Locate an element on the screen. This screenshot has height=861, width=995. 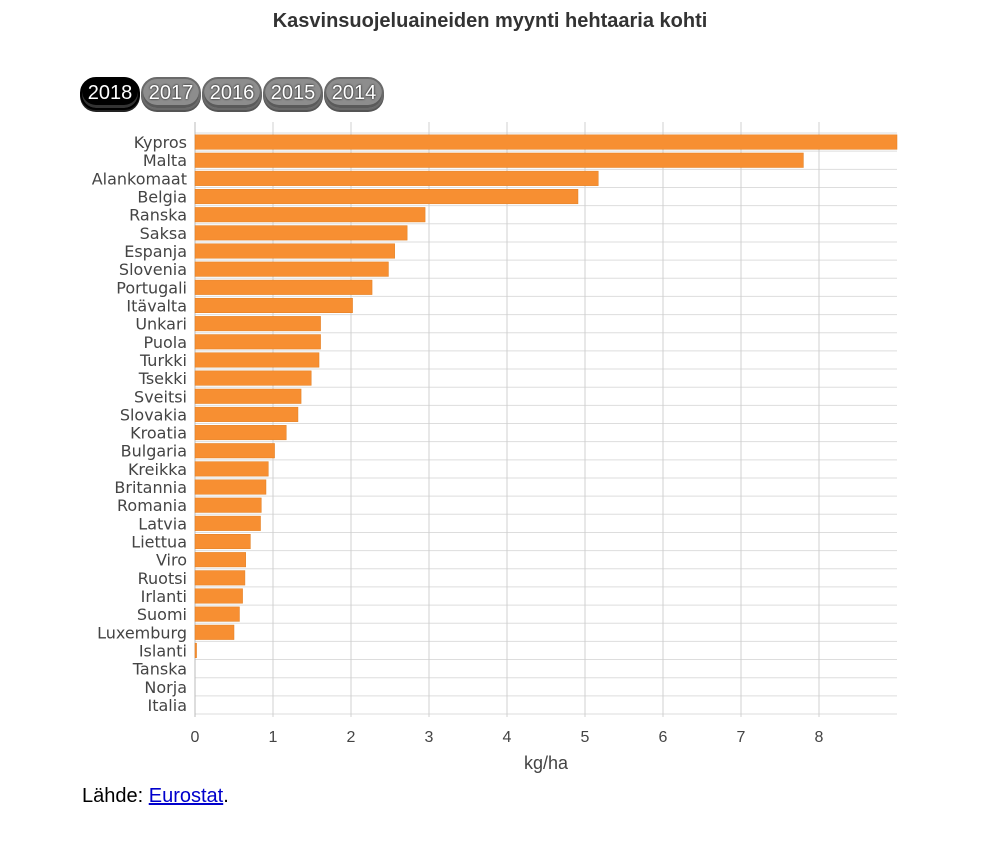
category-label: Romania is located at coordinates (152, 505).